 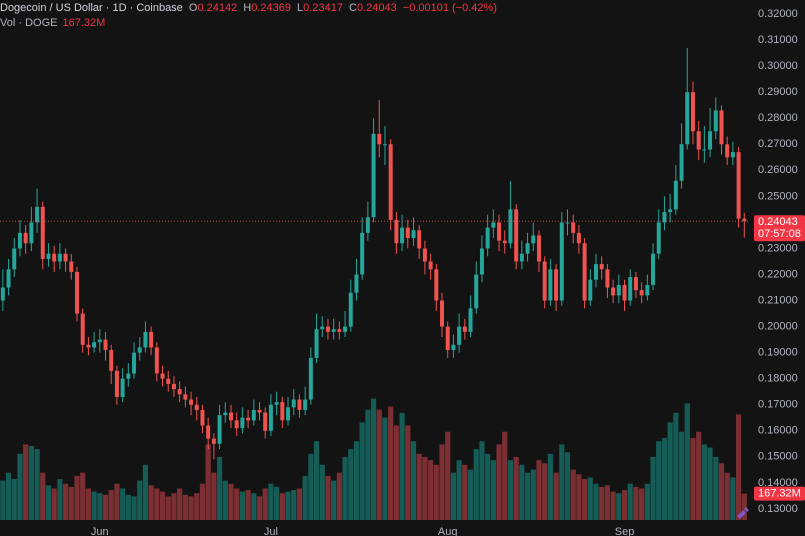 What do you see at coordinates (778, 66) in the screenshot?
I see `y-tick-label: 0.30000` at bounding box center [778, 66].